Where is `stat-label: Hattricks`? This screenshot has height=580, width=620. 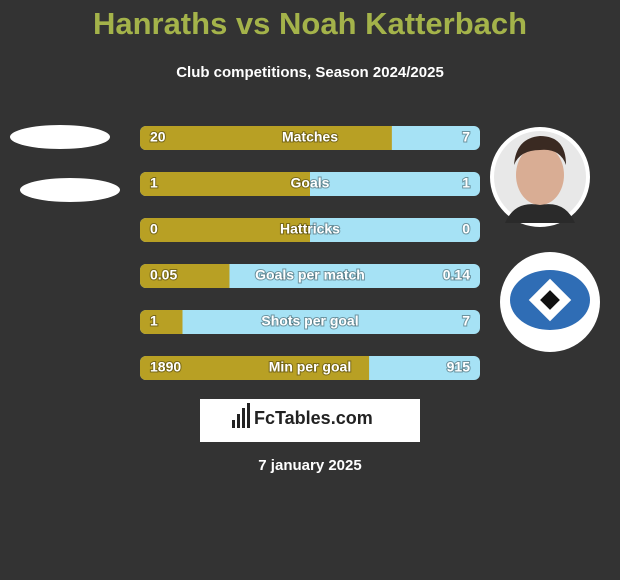 stat-label: Hattricks is located at coordinates (310, 229).